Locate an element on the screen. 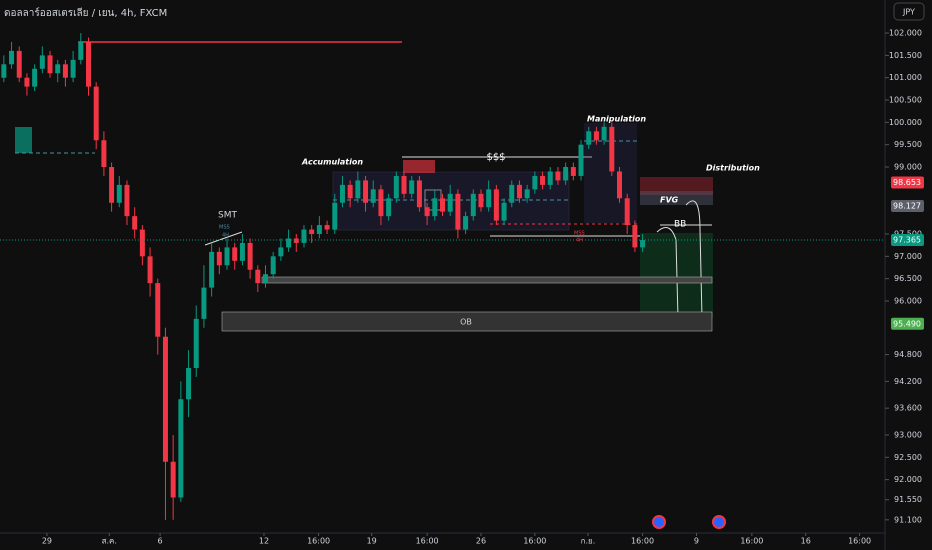 This screenshot has width=932, height=550. annotation: MSS is located at coordinates (579, 234).